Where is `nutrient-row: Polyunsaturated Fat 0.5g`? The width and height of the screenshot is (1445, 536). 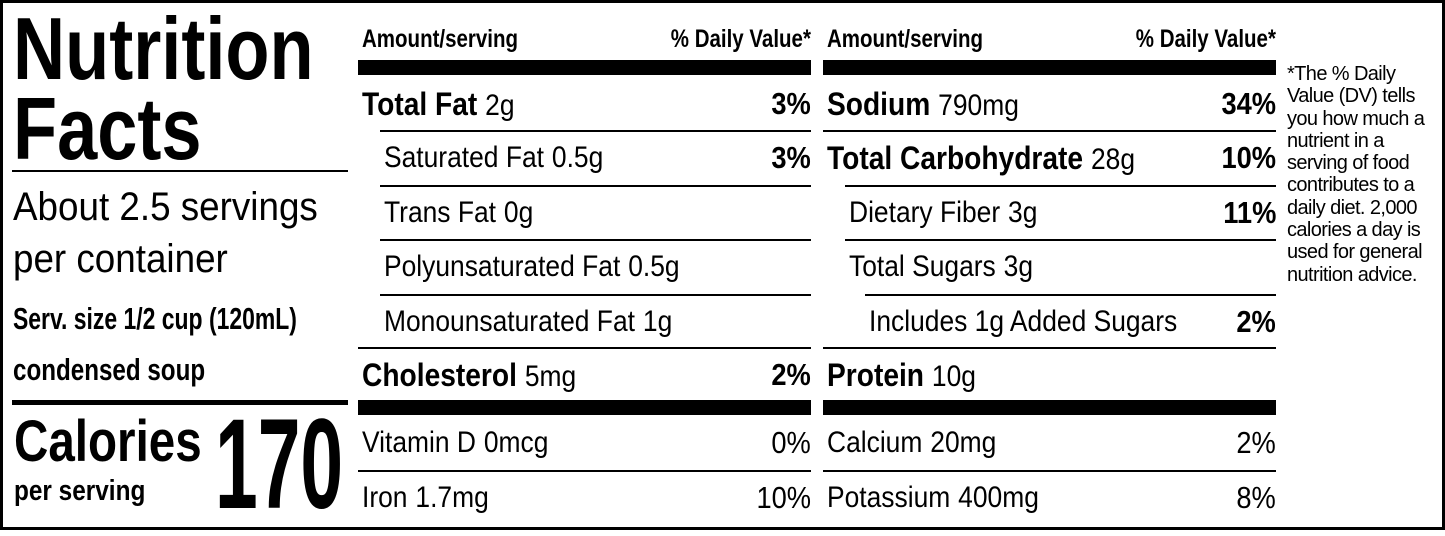
nutrient-row: Polyunsaturated Fat 0.5g is located at coordinates (584, 267).